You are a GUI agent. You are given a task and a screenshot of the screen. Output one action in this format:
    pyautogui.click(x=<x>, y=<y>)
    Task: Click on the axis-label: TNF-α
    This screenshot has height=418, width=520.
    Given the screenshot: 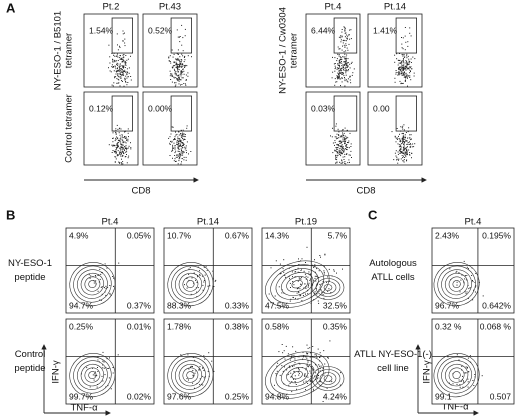 What is the action you would take?
    pyautogui.click(x=455, y=407)
    